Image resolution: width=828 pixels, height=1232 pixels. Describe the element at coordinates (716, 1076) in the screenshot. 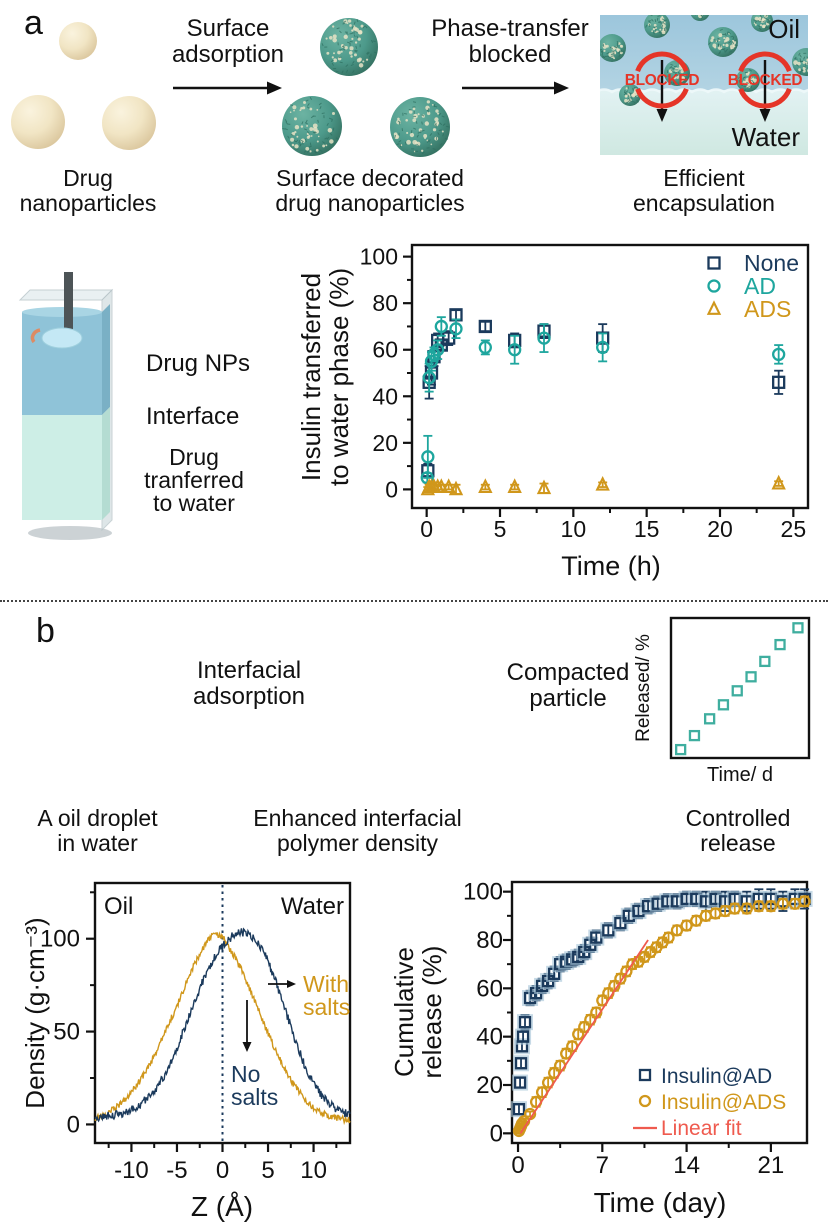

I see `legend-label: Insulin@AD` at that location.